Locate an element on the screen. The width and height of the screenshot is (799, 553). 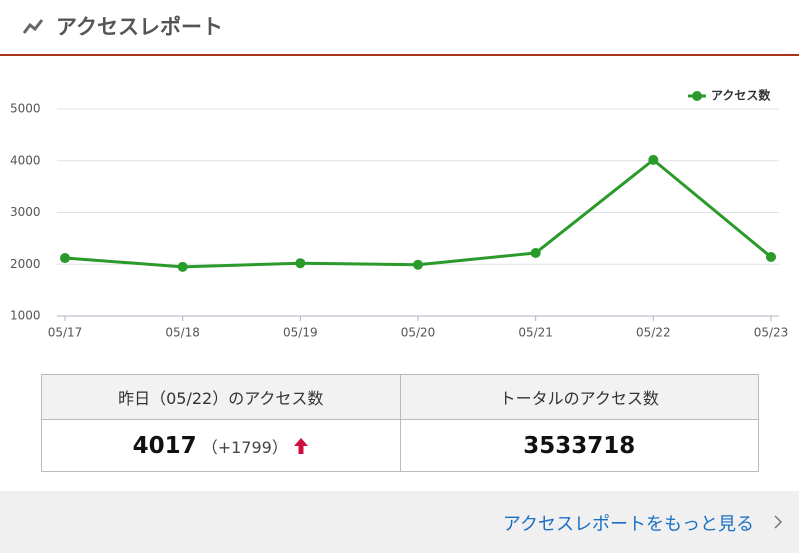
header: アクセスレポート is located at coordinates (399, 28).